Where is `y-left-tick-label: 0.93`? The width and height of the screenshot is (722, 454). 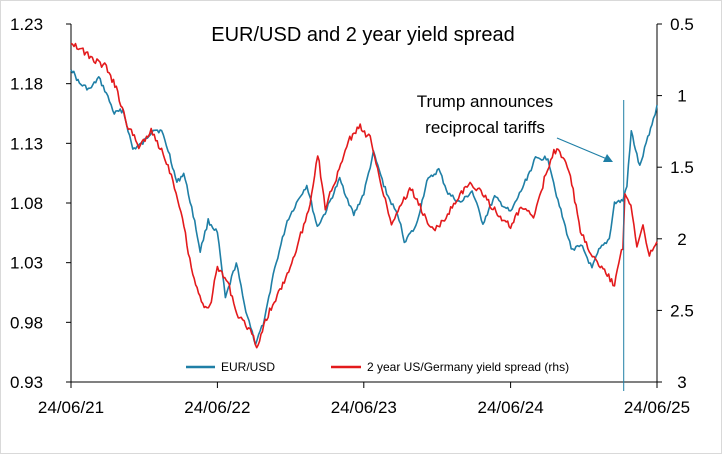
y-left-tick-label: 0.93 is located at coordinates (26, 382).